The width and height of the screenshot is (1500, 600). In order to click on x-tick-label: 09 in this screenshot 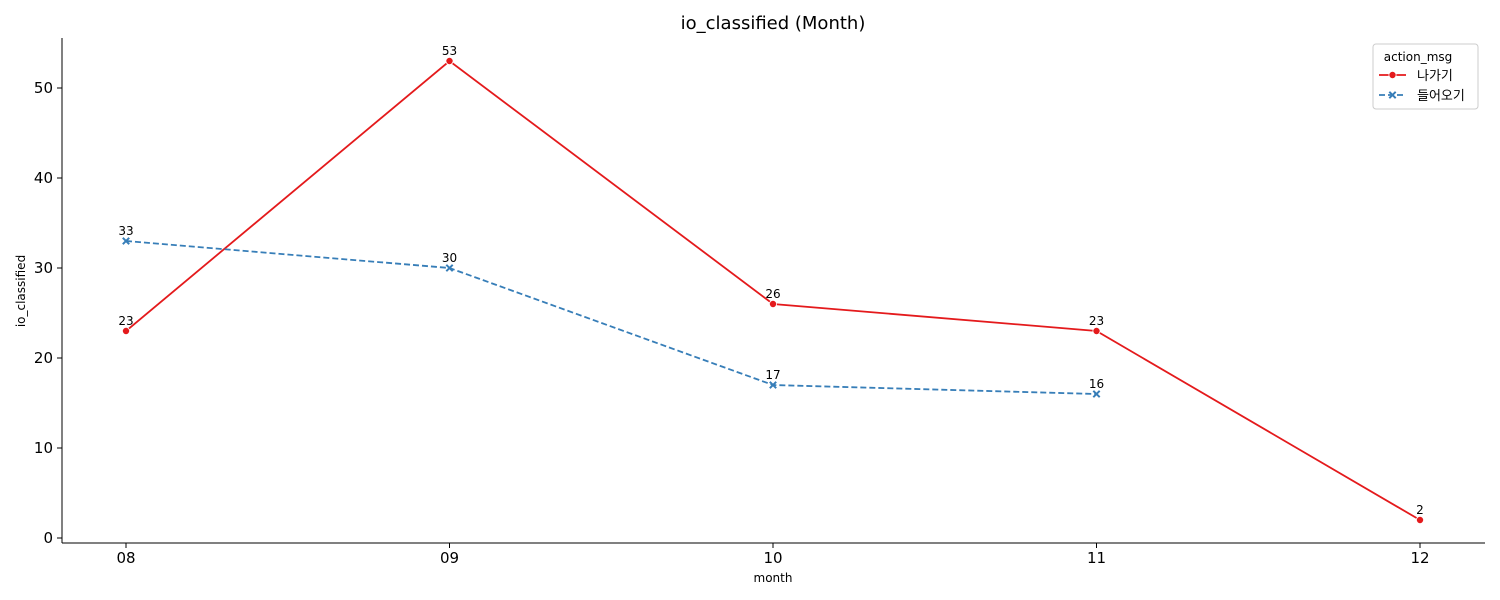, I will do `click(449, 558)`.